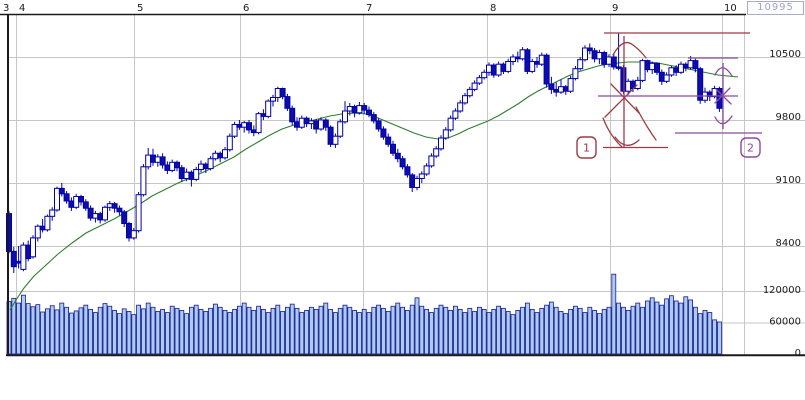  What do you see at coordinates (785, 54) in the screenshot?
I see `price-tick-label: 10500` at bounding box center [785, 54].